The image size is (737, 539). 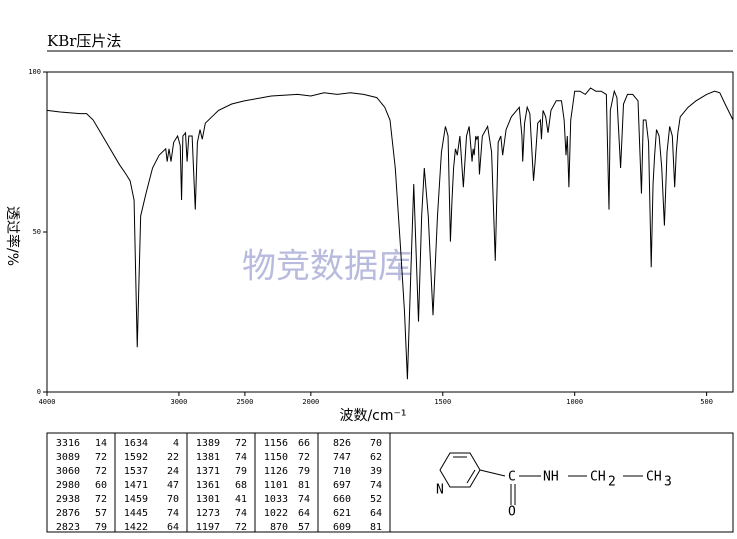 I want to click on peak-transmittance: 22, so click(x=173, y=457).